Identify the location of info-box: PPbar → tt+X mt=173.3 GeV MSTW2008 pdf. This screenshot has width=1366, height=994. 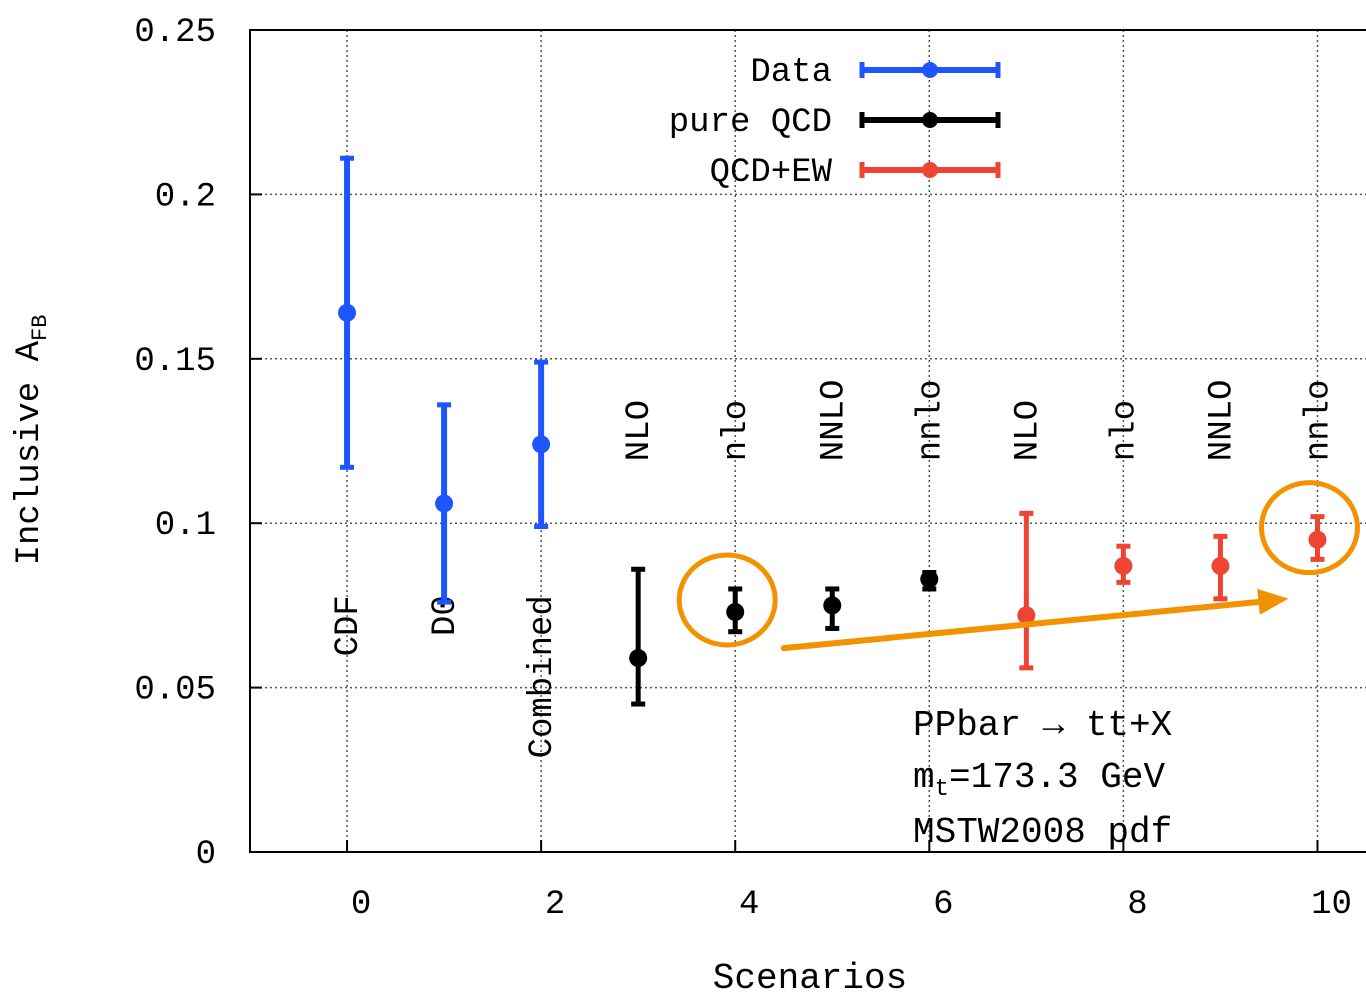
(1042, 779).